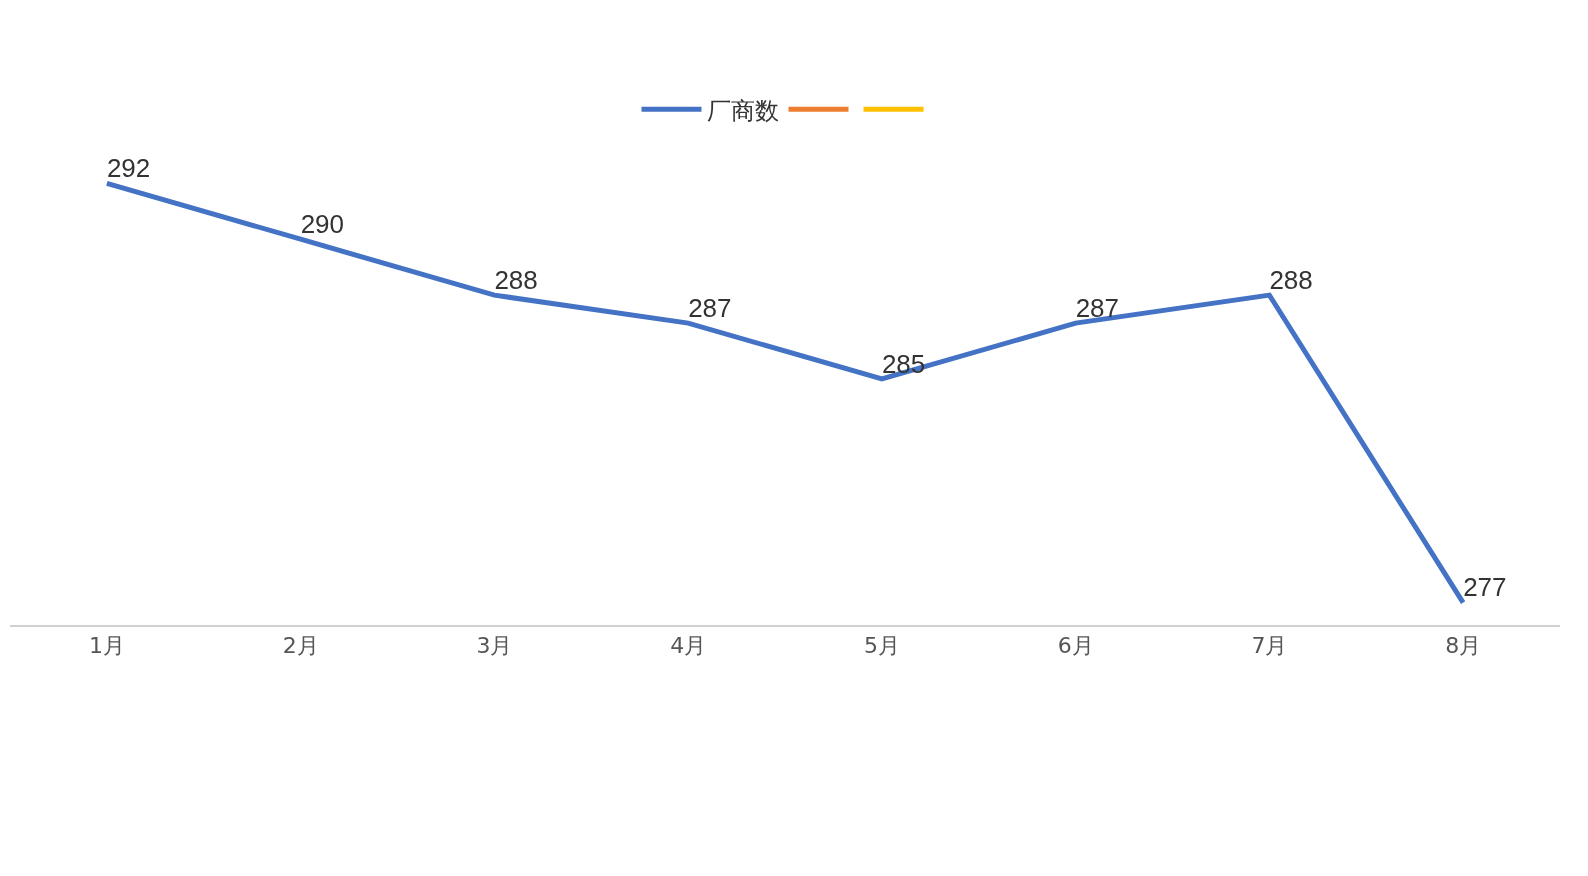 The width and height of the screenshot is (1588, 876). Describe the element at coordinates (1075, 646) in the screenshot. I see `x-tick-label: 6月` at that location.